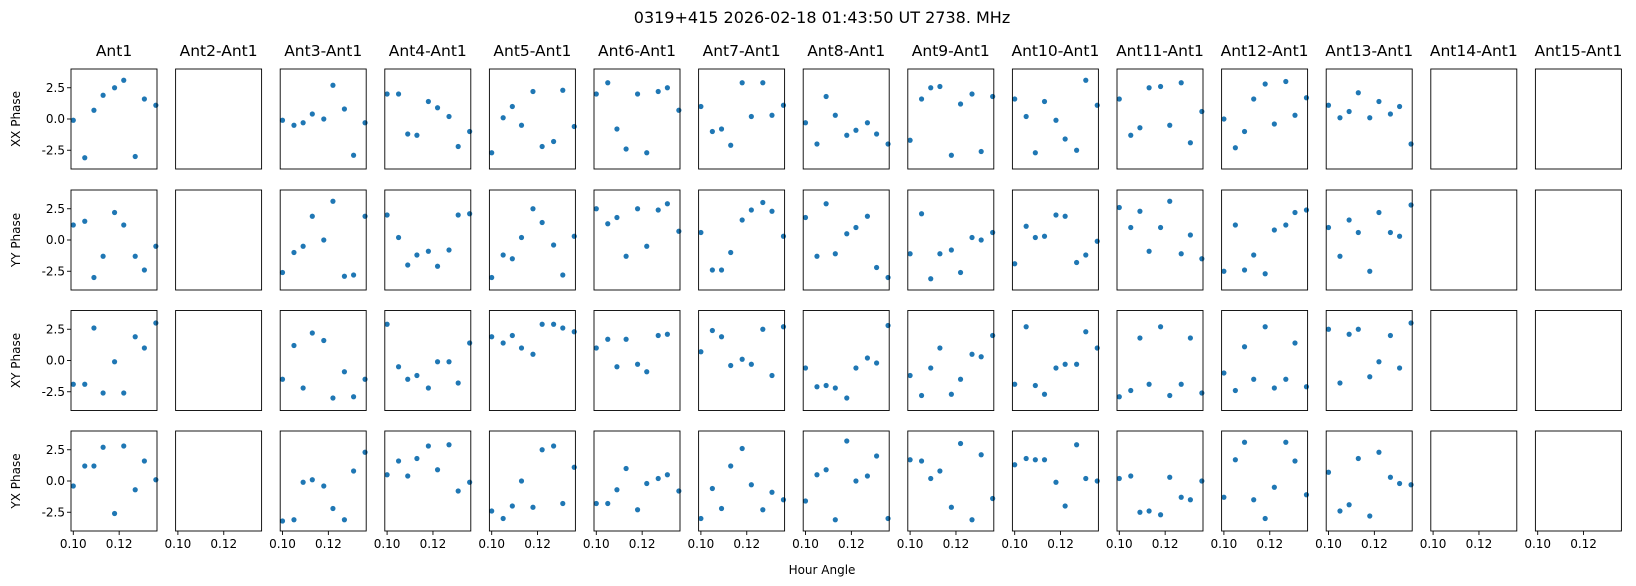  Describe the element at coordinates (53, 150) in the screenshot. I see `y-tick-label: -2.5` at that location.